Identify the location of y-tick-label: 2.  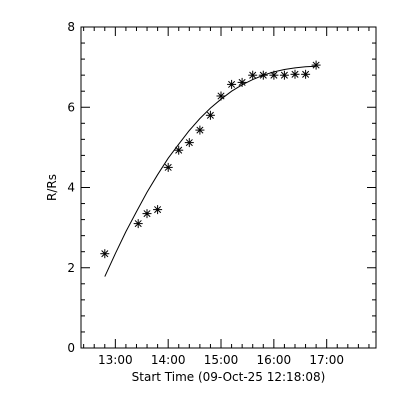
(71, 268).